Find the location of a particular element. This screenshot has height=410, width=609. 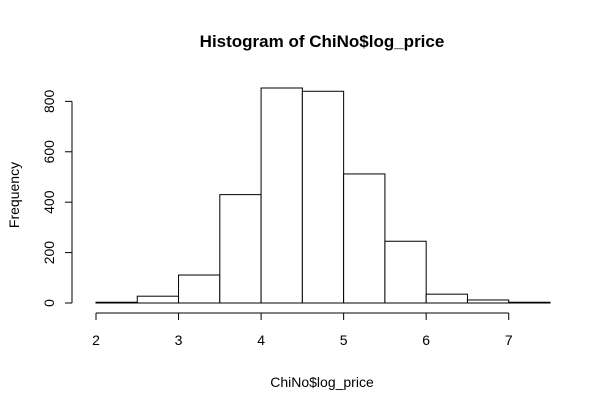

x-tick-label-6: 6 is located at coordinates (426, 340).